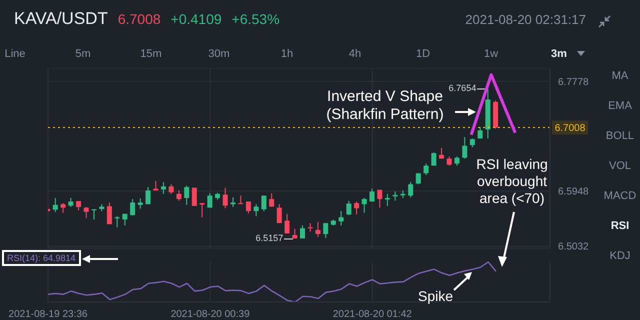 The height and width of the screenshot is (320, 640). What do you see at coordinates (256, 19) in the screenshot?
I see `text: +6.53%` at bounding box center [256, 19].